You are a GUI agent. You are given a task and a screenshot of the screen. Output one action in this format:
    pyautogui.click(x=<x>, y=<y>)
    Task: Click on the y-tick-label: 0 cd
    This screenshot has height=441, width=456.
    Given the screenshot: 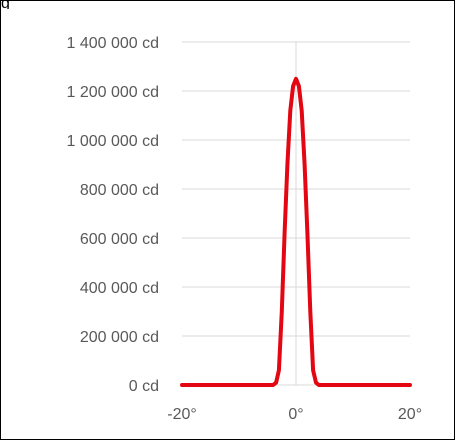 What is the action you would take?
    pyautogui.click(x=144, y=386)
    